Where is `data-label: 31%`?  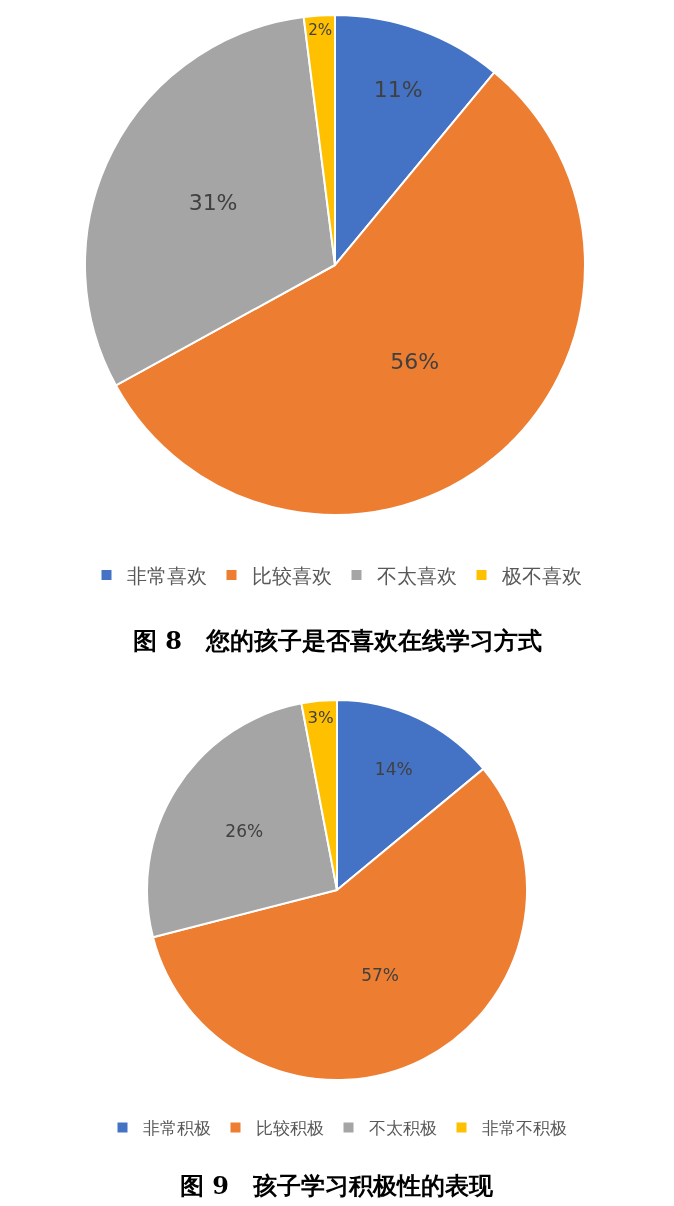 data-label: 31% is located at coordinates (213, 203).